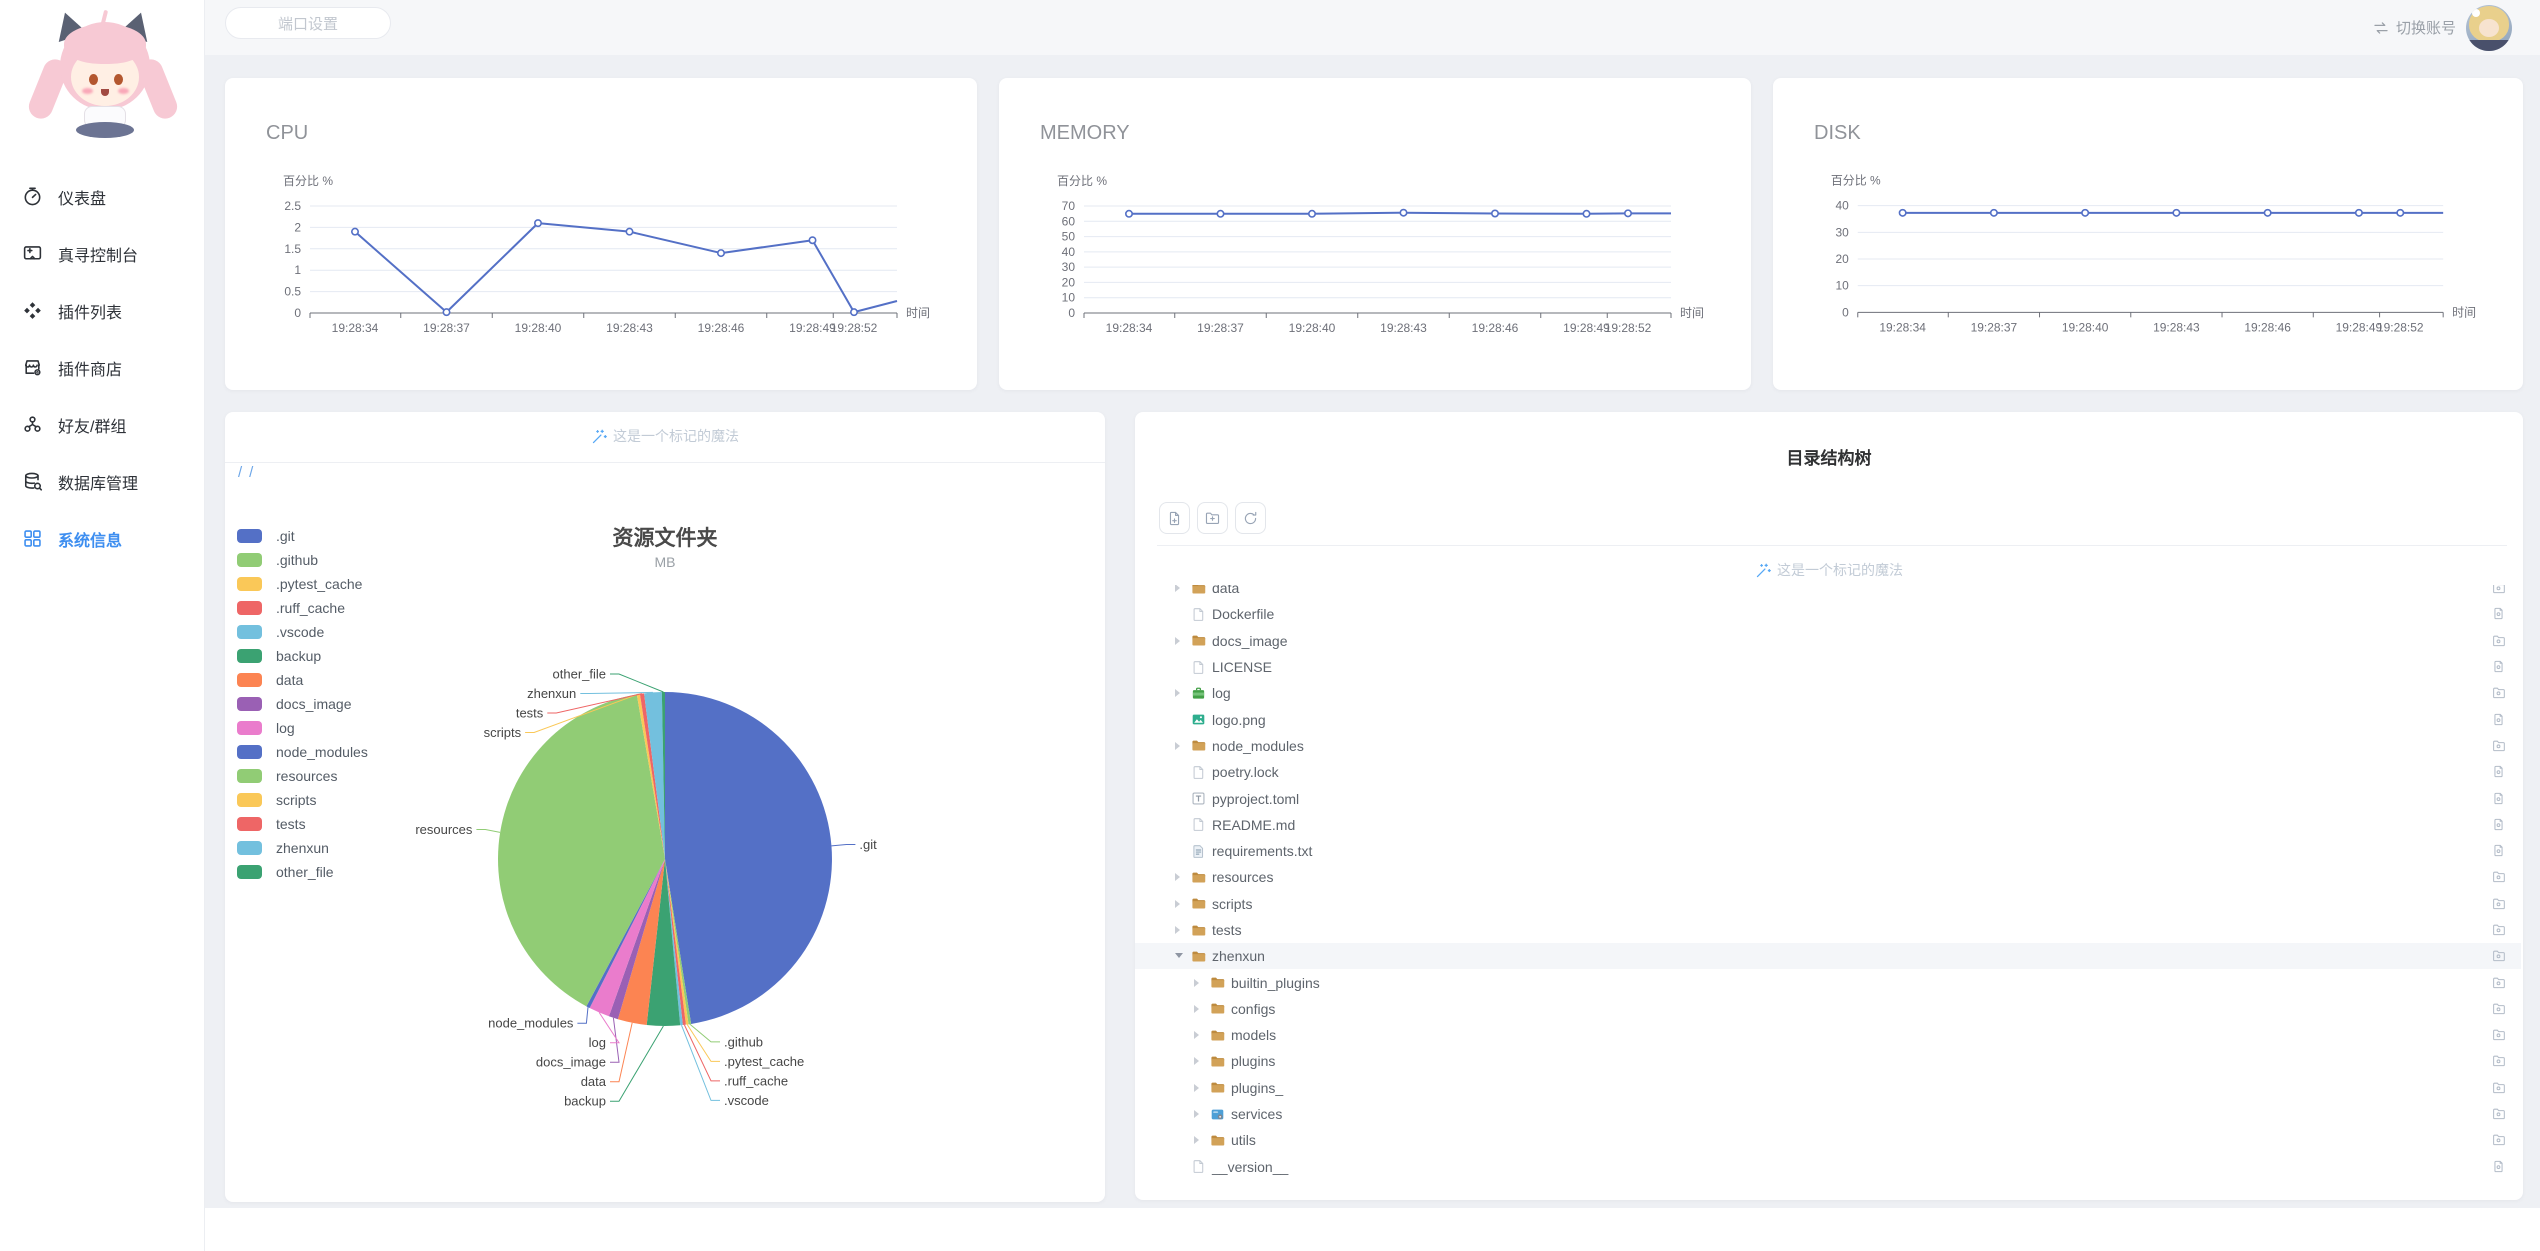 This screenshot has height=1251, width=2540. I want to click on pie-slice-other_file, so click(663, 775).